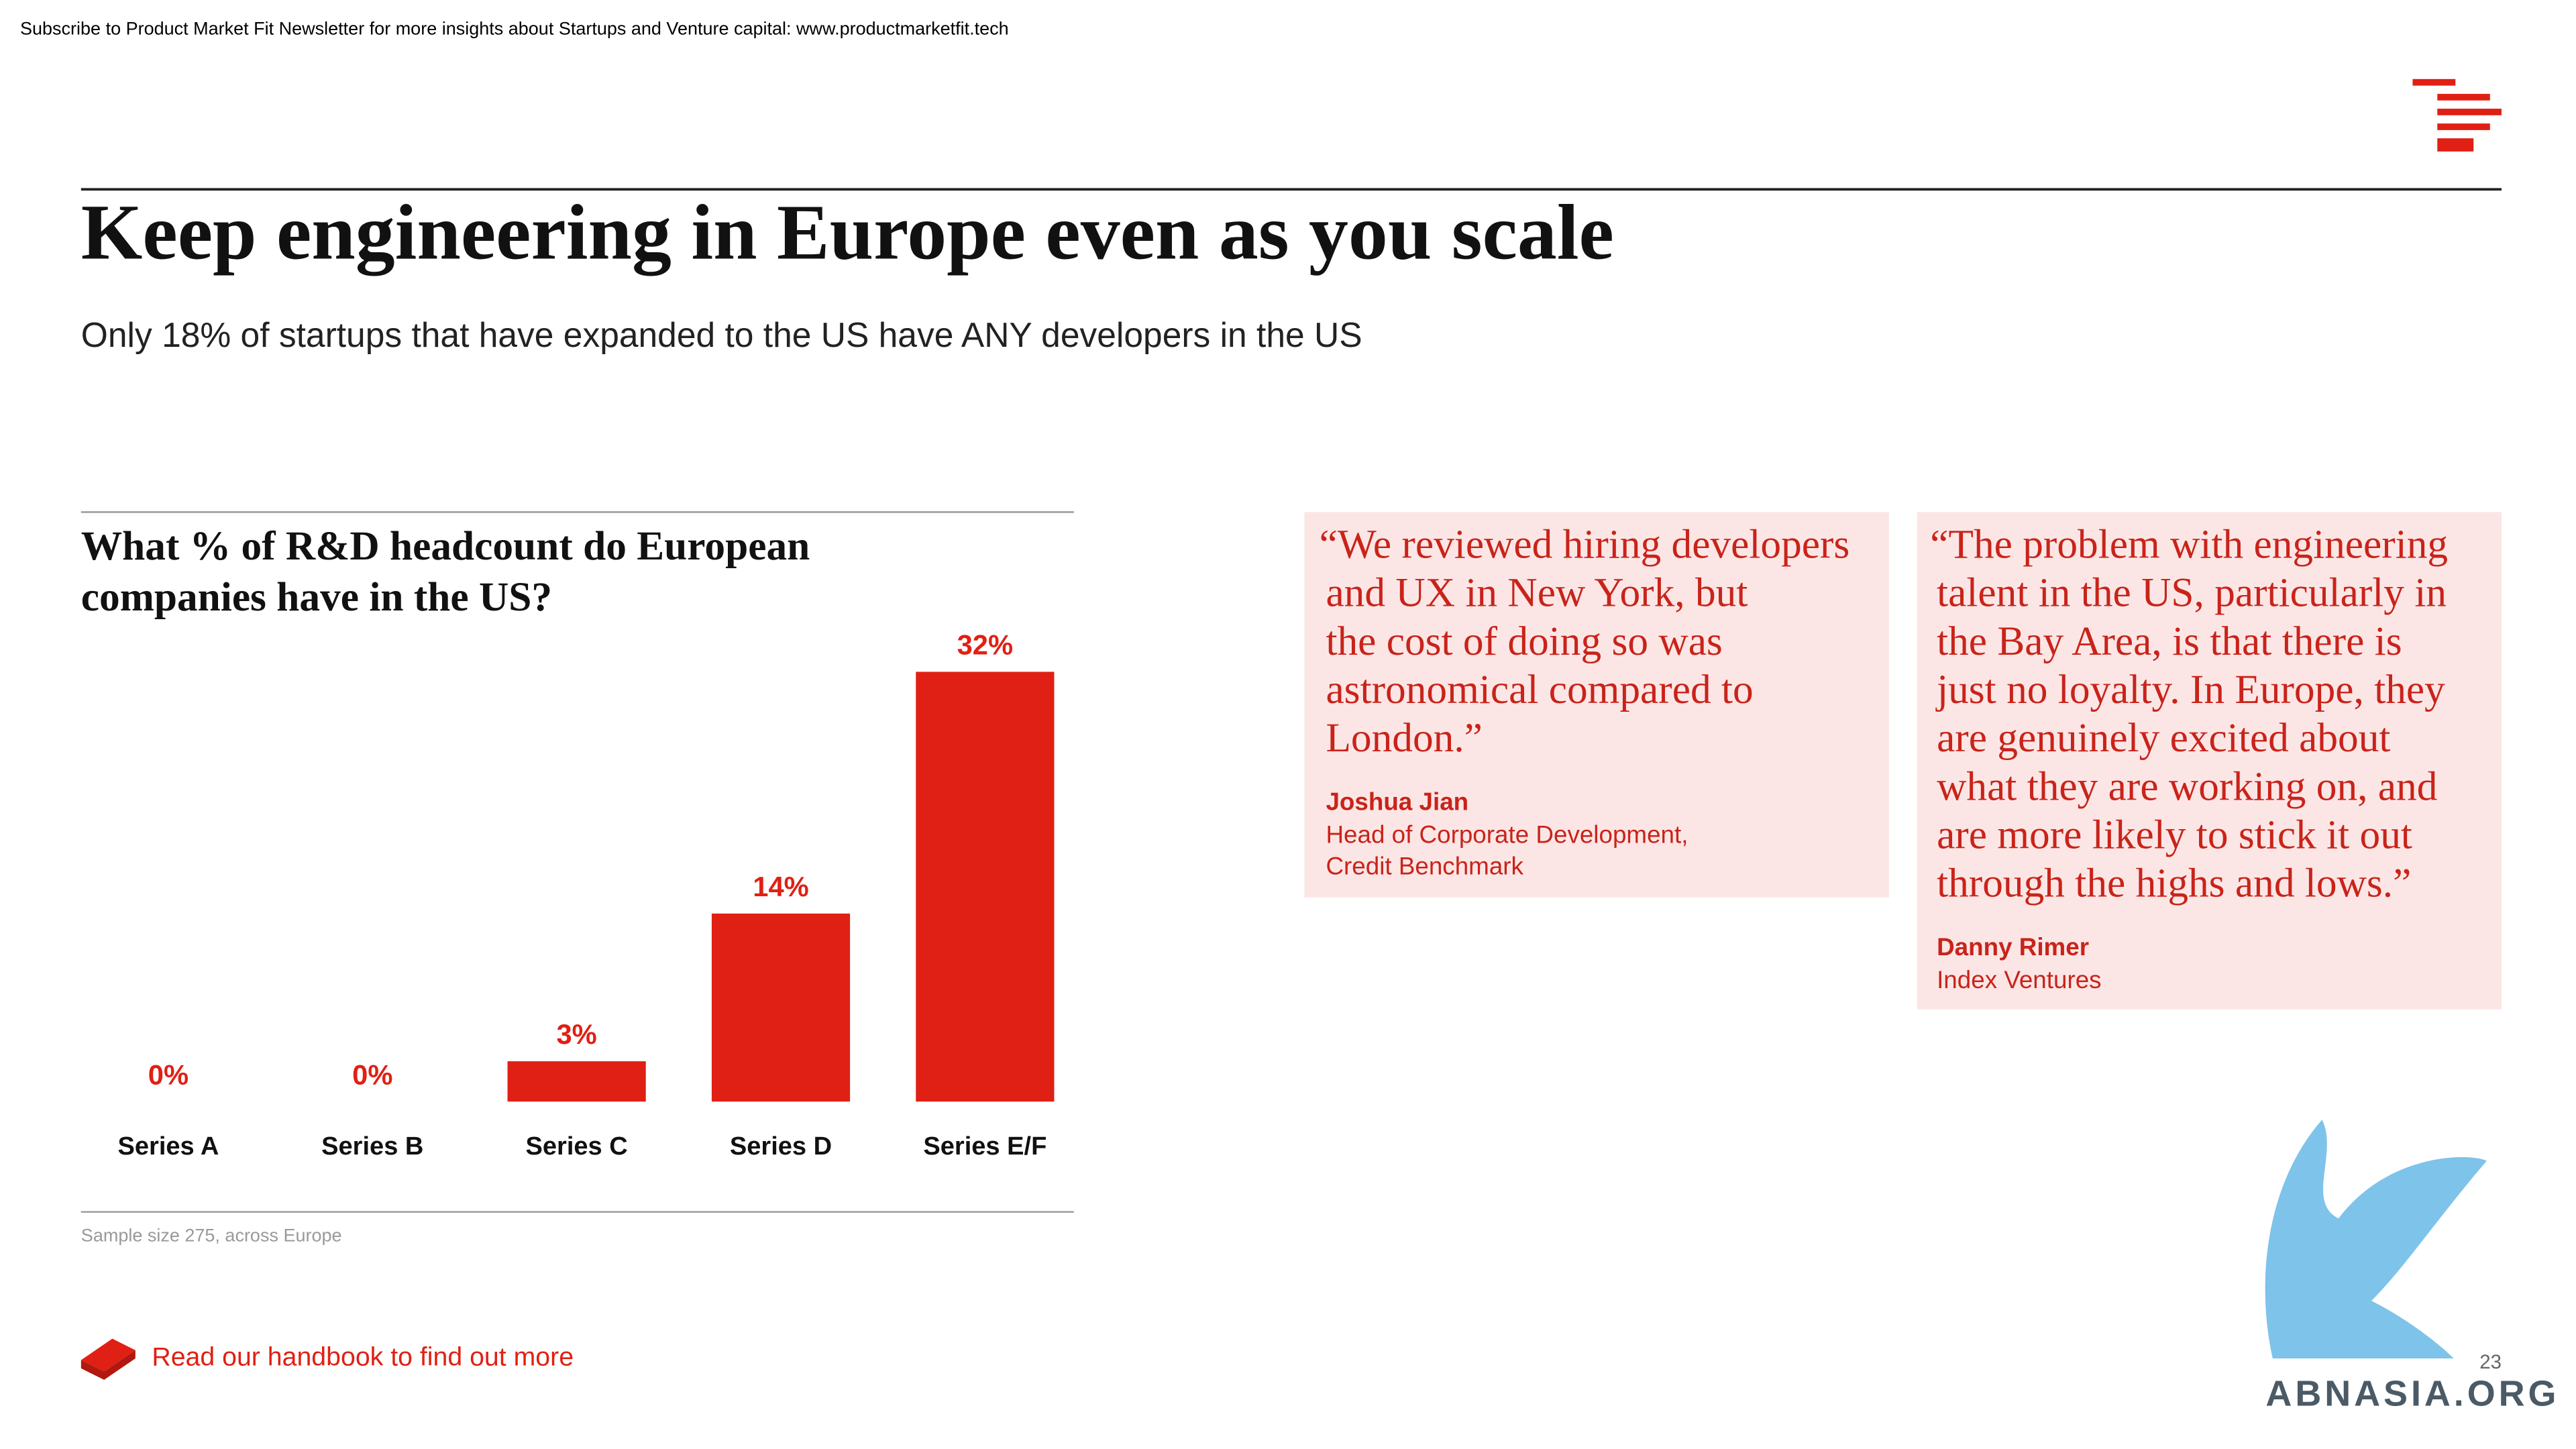 This screenshot has width=2576, height=1449. I want to click on quote-line: are more likely to stick it out, so click(2174, 834).